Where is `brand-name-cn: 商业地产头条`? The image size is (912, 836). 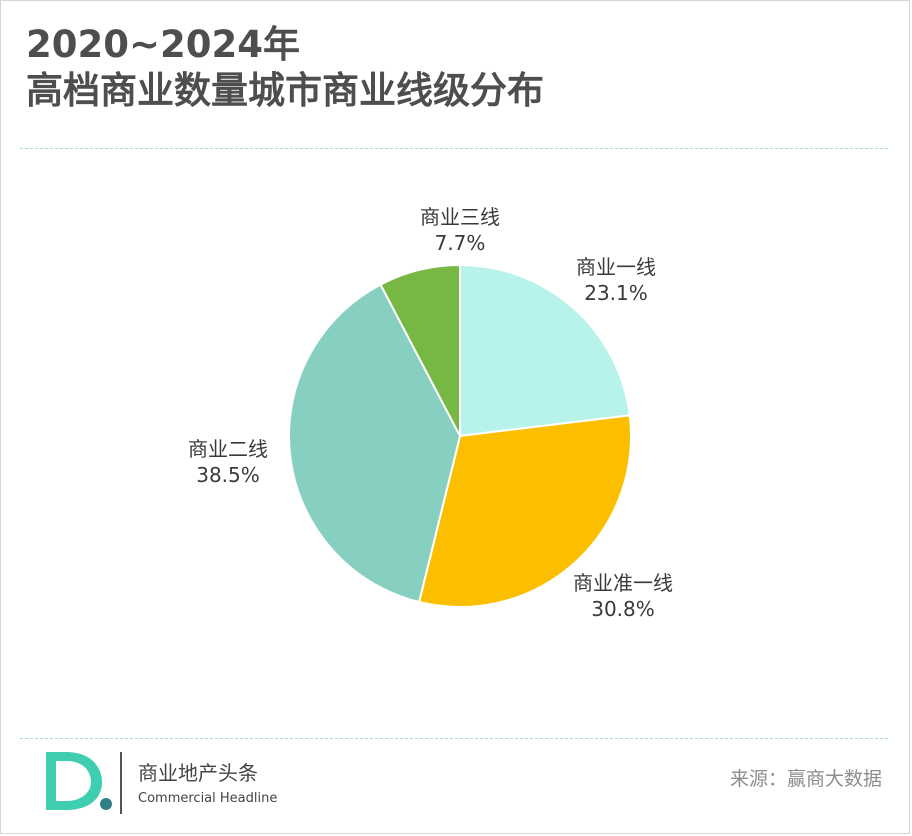 brand-name-cn: 商业地产头条 is located at coordinates (198, 773).